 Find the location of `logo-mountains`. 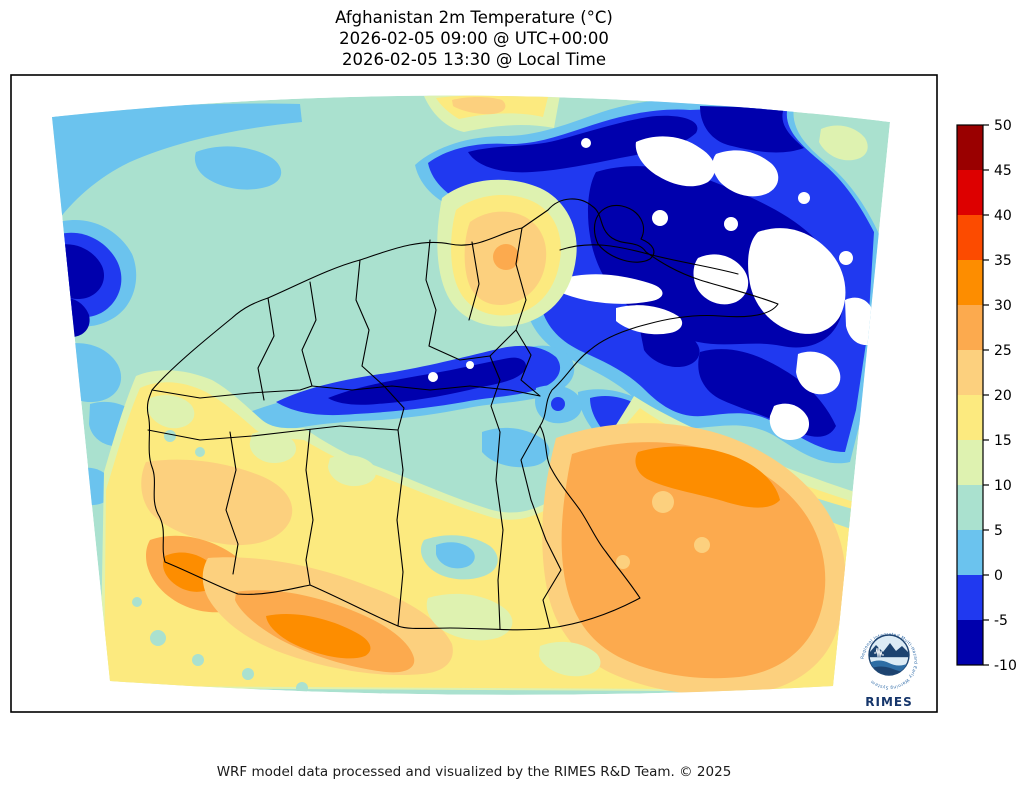

logo-mountains is located at coordinates (889, 650).